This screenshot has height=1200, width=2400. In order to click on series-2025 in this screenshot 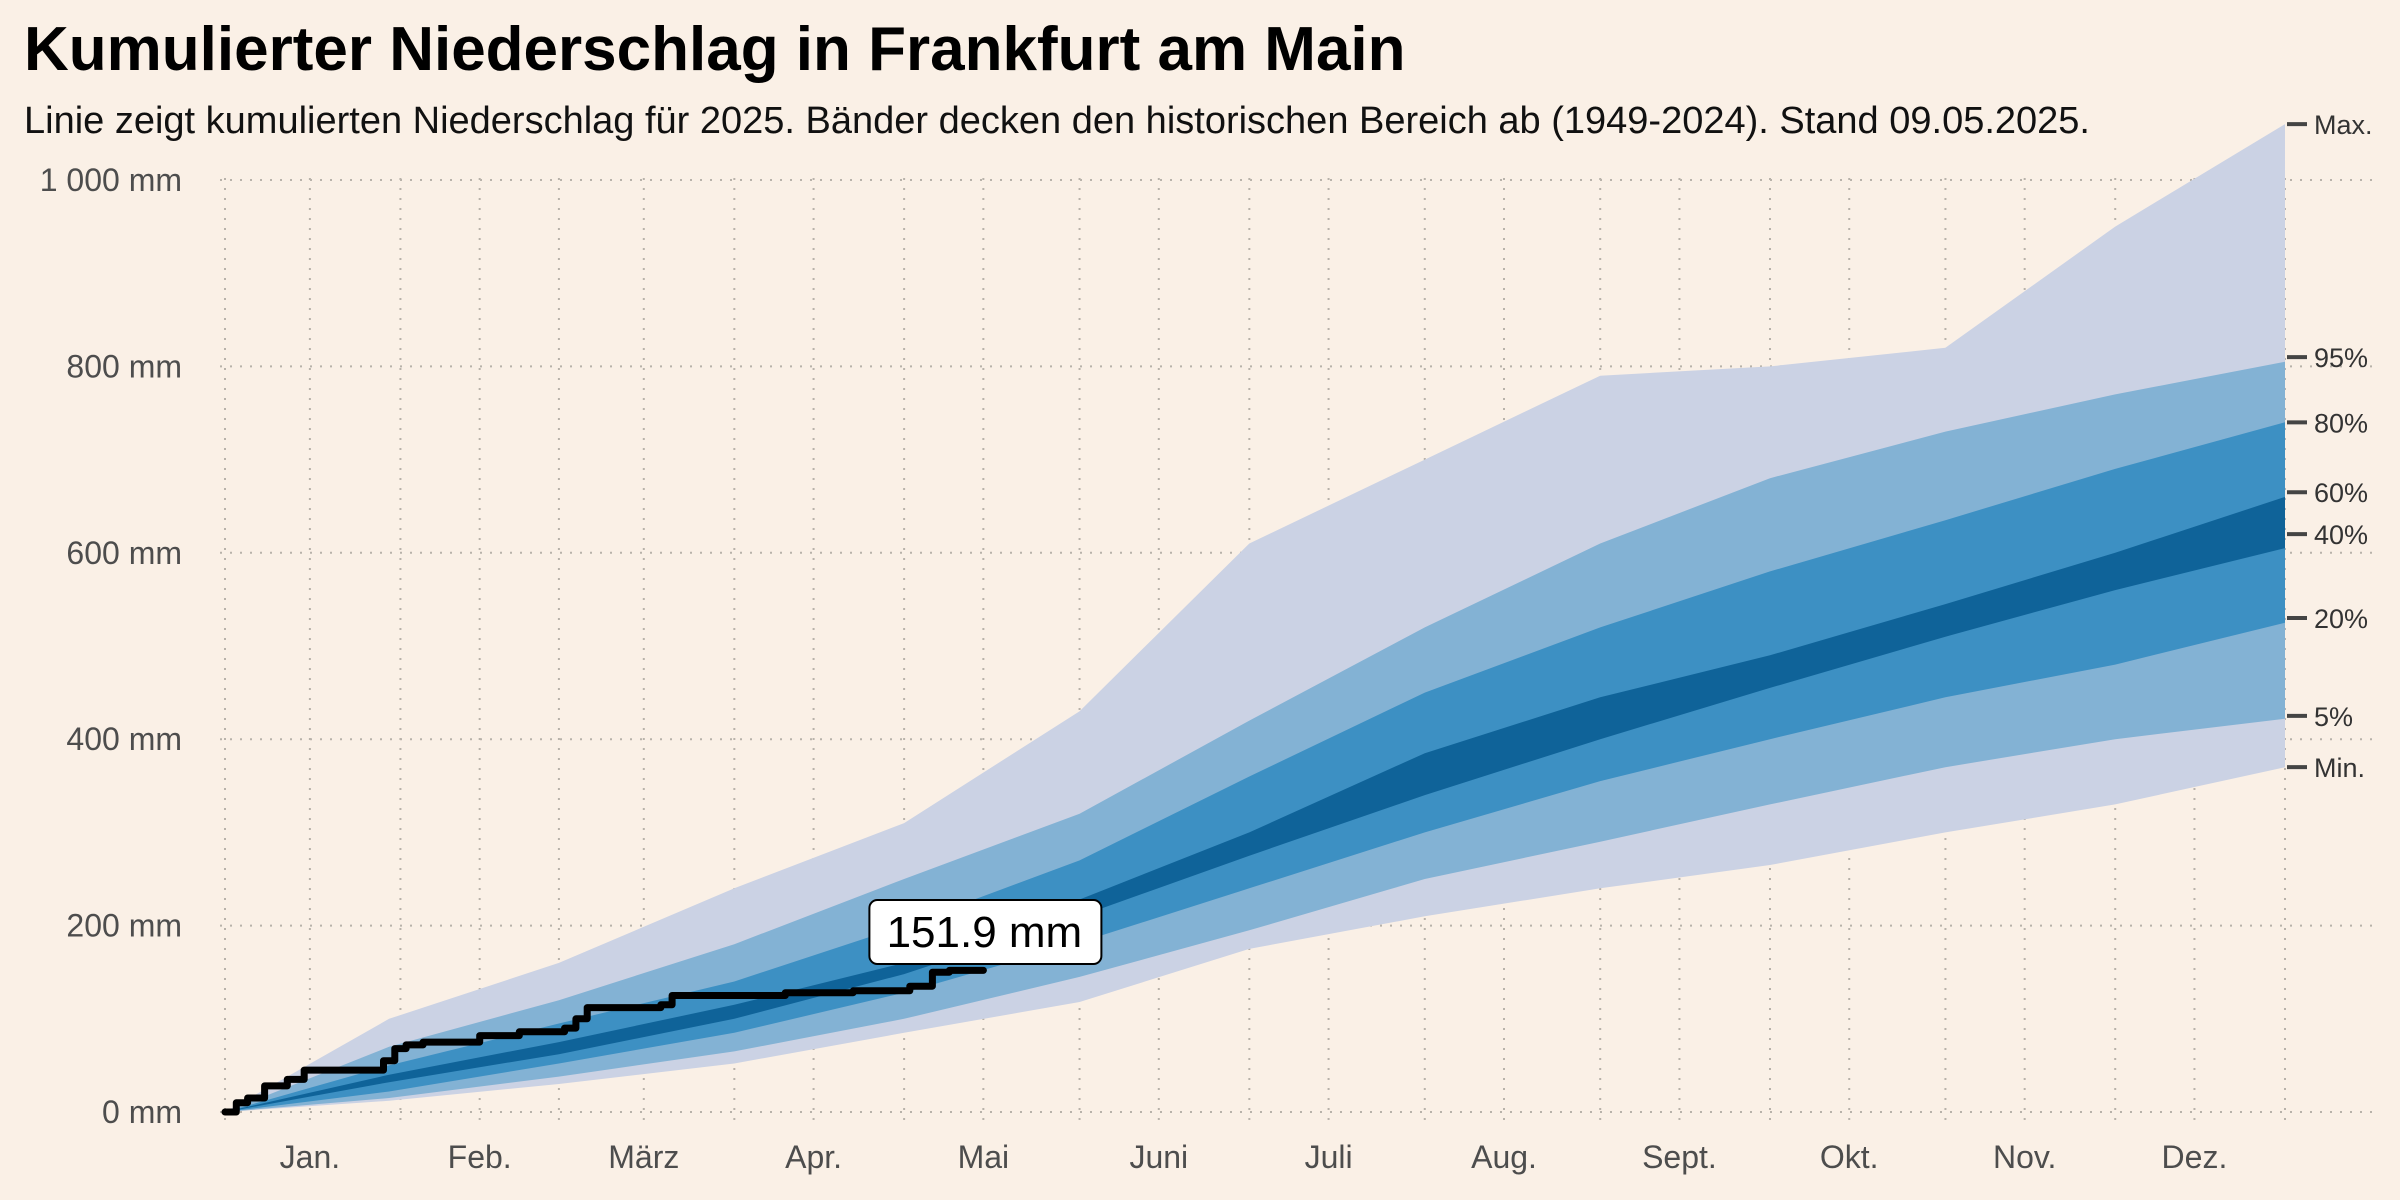, I will do `click(604, 1041)`.